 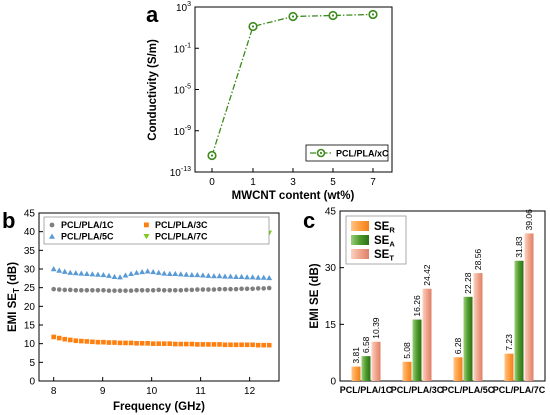 What do you see at coordinates (103, 391) in the screenshot?
I see `panel-b-x-tick-label: 9` at bounding box center [103, 391].